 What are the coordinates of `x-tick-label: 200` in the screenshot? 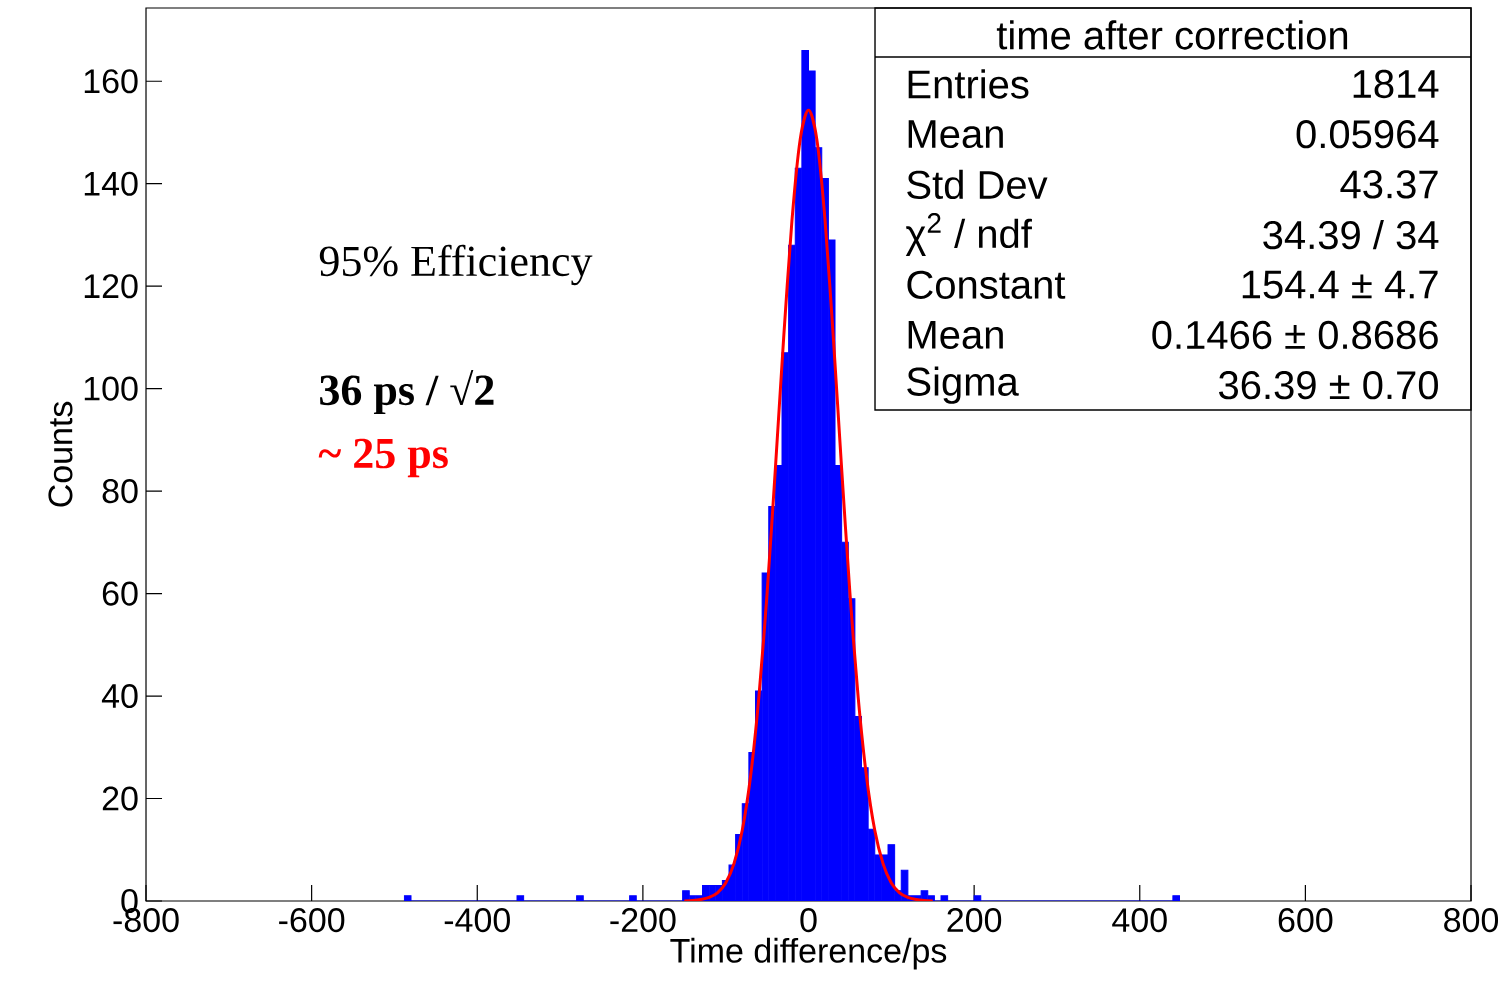 It's located at (974, 920).